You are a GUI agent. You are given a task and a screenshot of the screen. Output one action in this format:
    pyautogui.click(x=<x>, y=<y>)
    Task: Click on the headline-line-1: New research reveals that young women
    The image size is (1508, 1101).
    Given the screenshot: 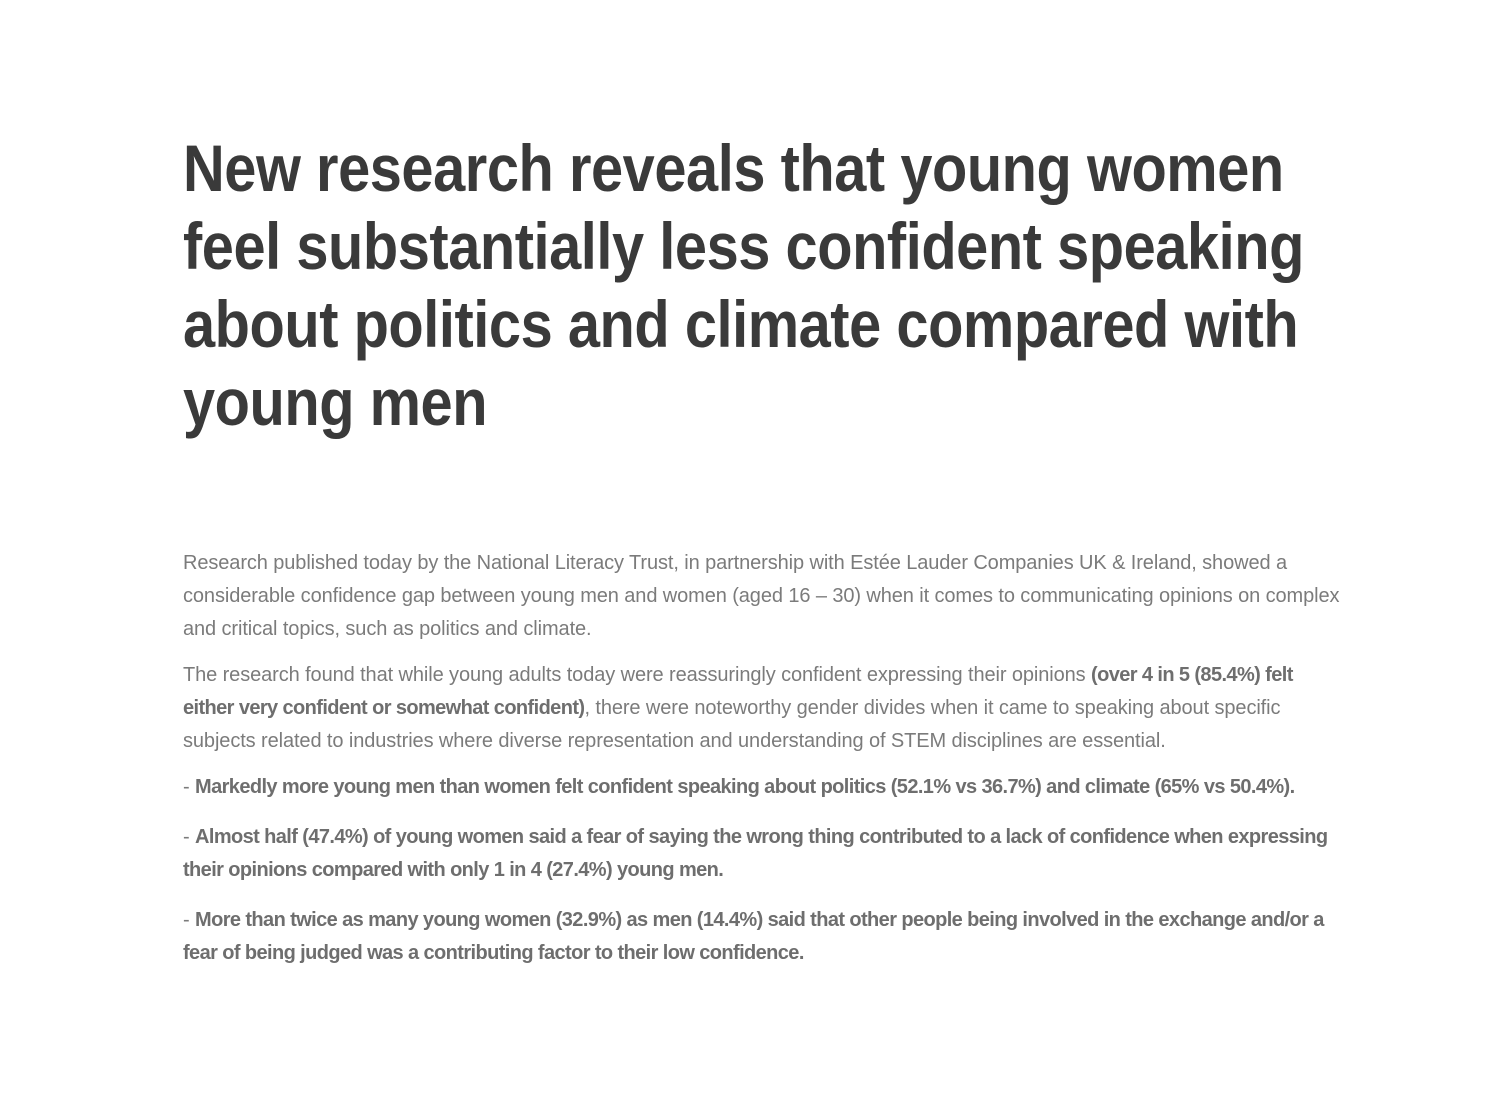 What is the action you would take?
    pyautogui.click(x=733, y=168)
    